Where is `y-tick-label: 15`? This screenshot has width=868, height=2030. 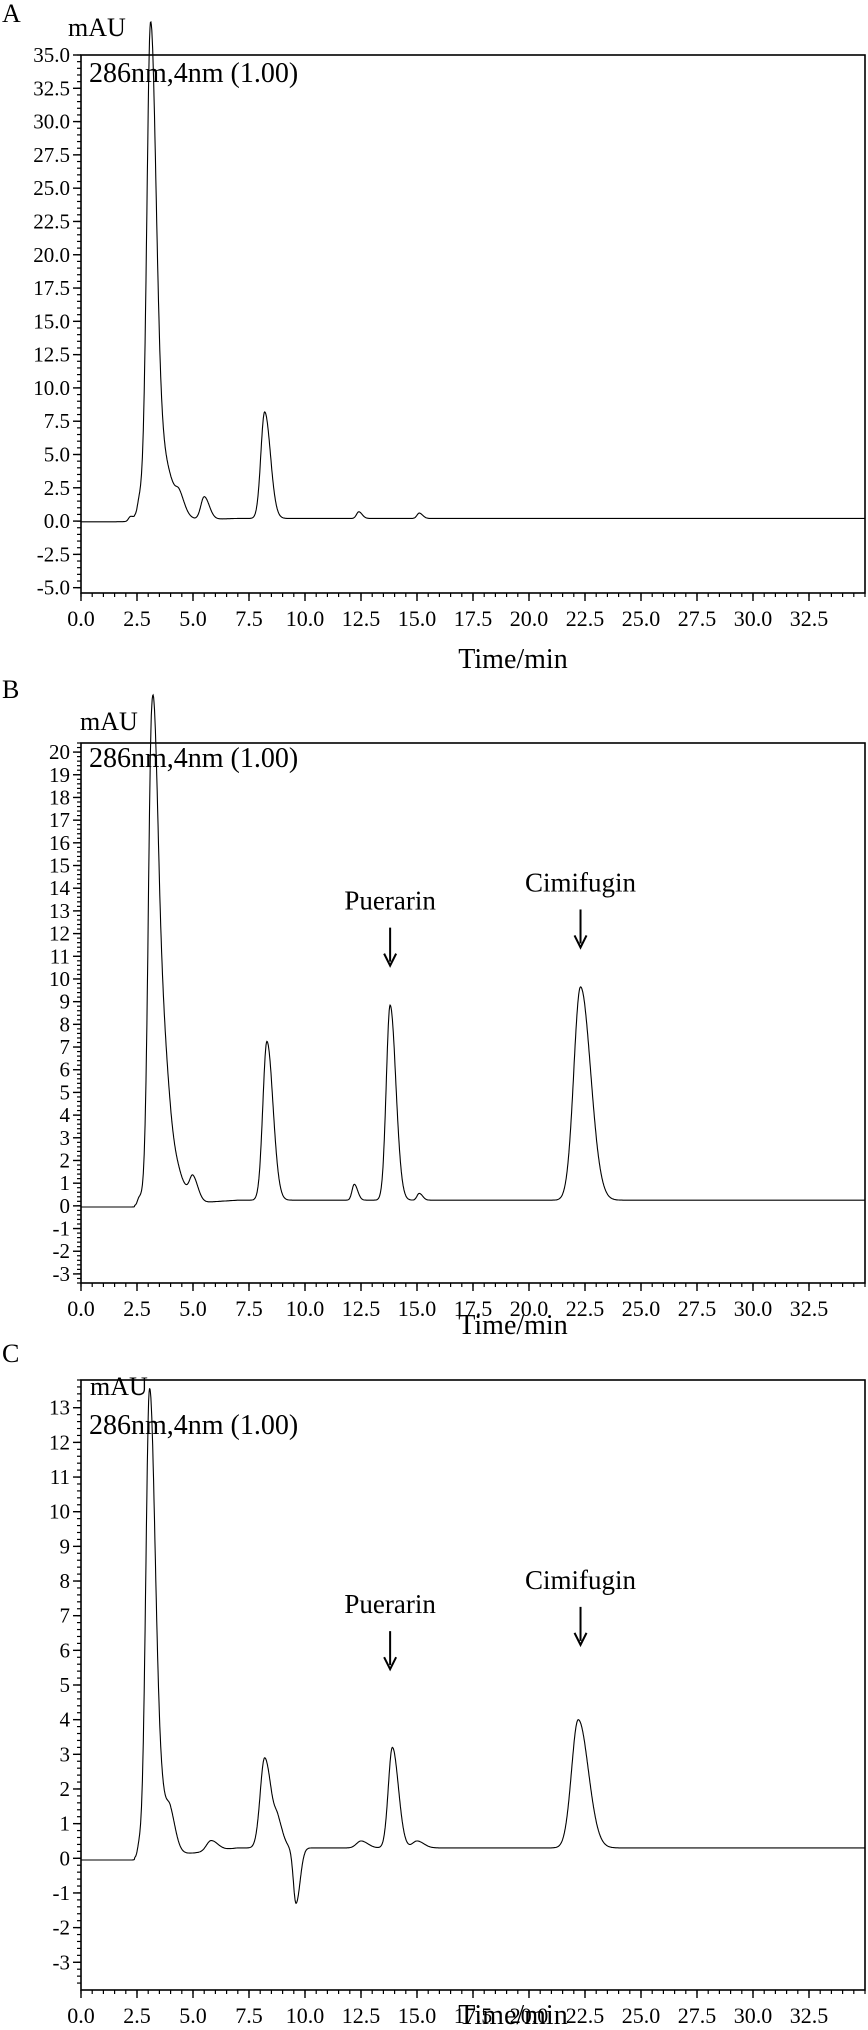
y-tick-label: 15 is located at coordinates (59, 866).